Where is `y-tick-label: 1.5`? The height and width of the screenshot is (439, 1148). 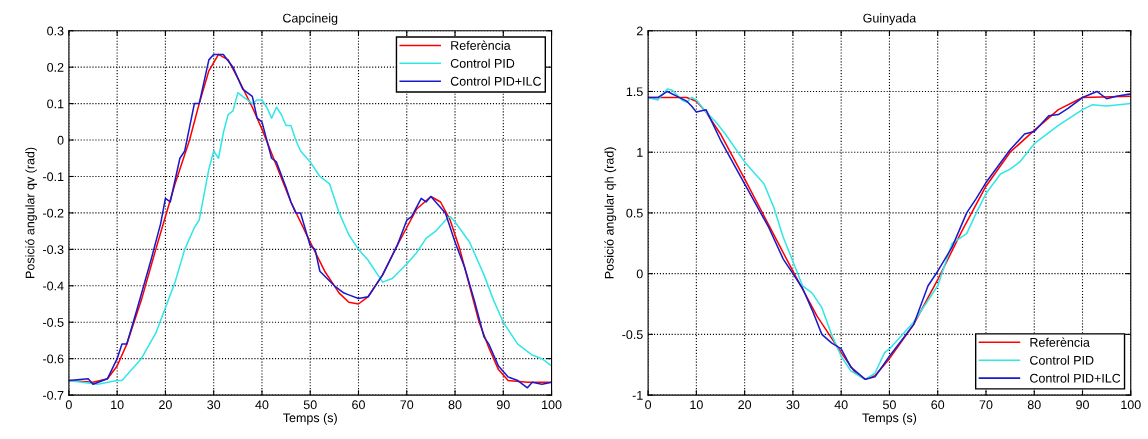 y-tick-label: 1.5 is located at coordinates (634, 92).